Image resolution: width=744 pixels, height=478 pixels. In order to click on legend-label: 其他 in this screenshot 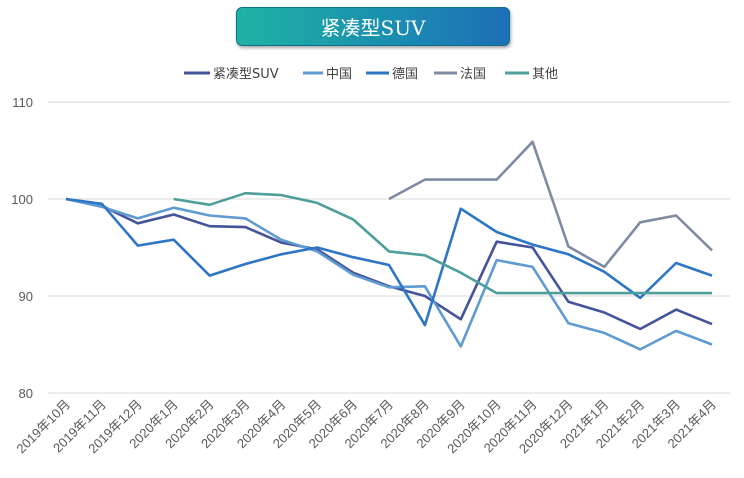, I will do `click(545, 74)`.